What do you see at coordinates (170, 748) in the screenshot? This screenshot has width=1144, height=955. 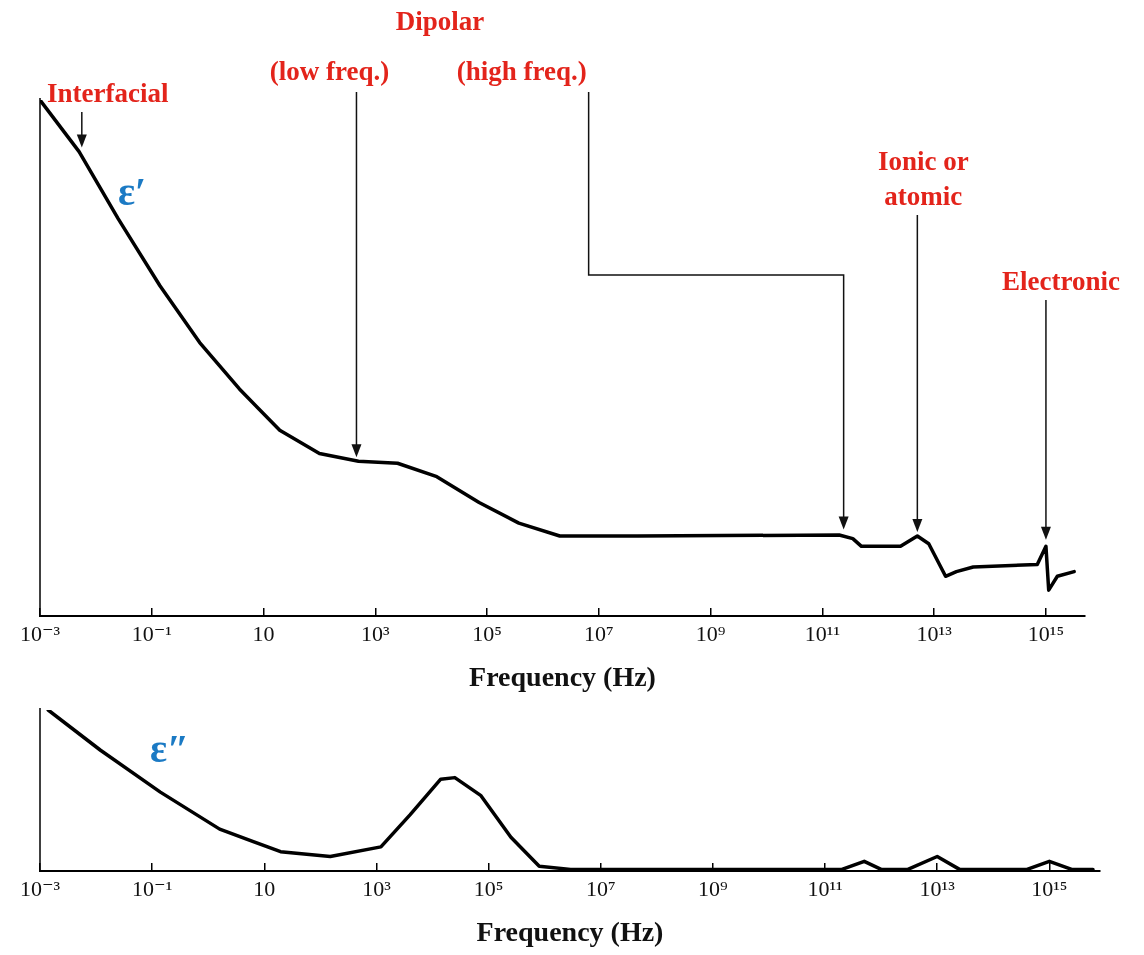 I see `series-label: ε″` at bounding box center [170, 748].